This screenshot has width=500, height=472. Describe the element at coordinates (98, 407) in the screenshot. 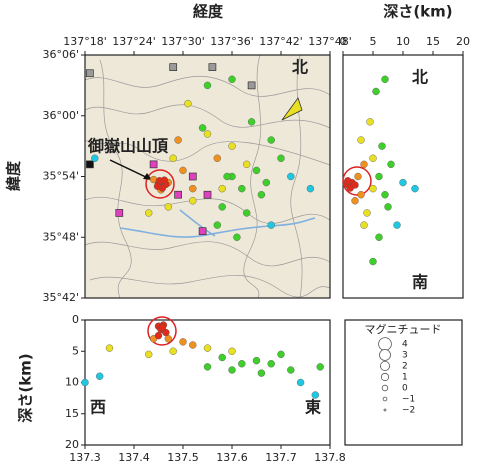

I see `annotation: 西` at that location.